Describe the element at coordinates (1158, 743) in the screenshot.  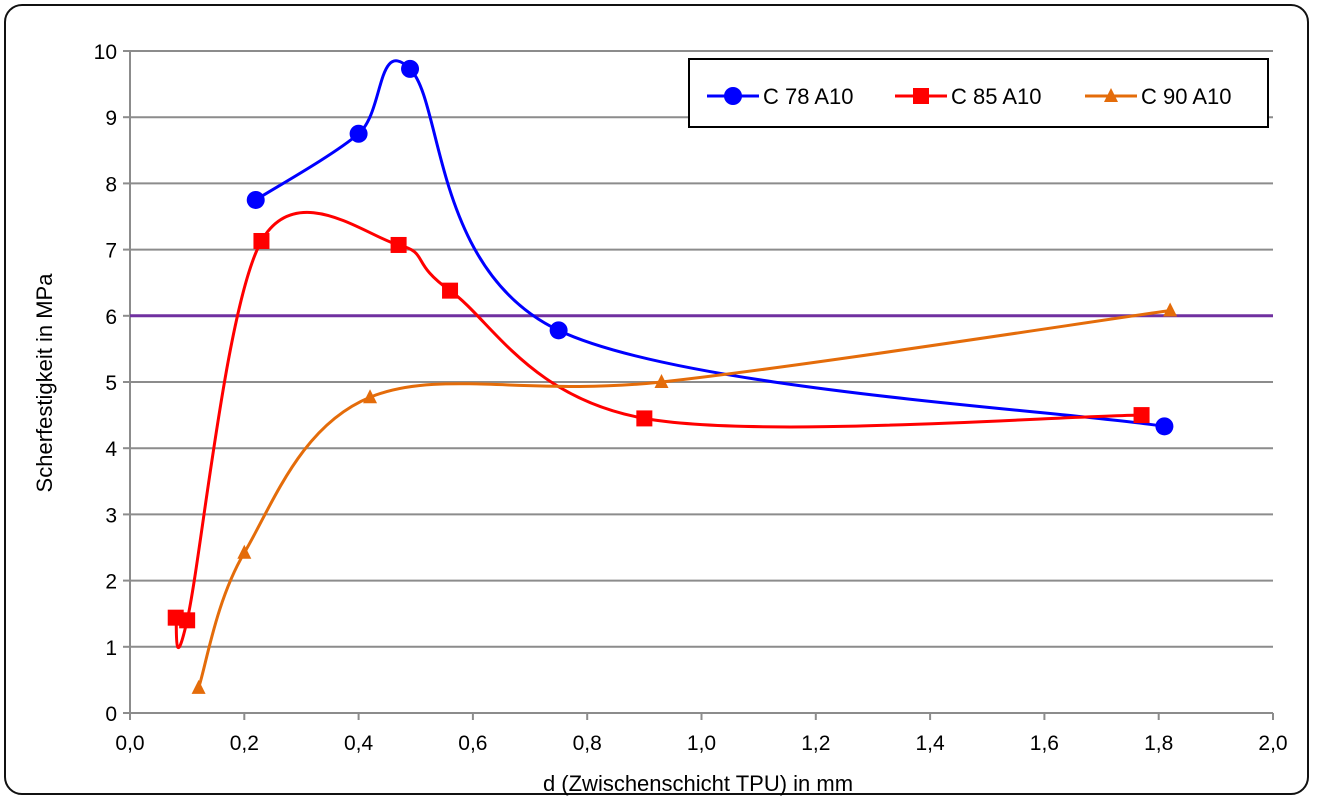
I see `x-tick-label: 1,8` at that location.